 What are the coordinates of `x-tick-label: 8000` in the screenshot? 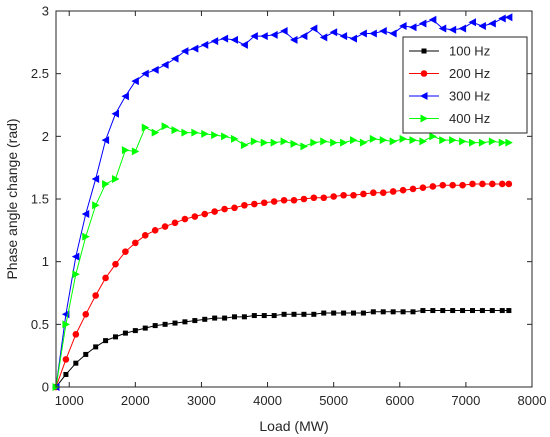 It's located at (532, 400).